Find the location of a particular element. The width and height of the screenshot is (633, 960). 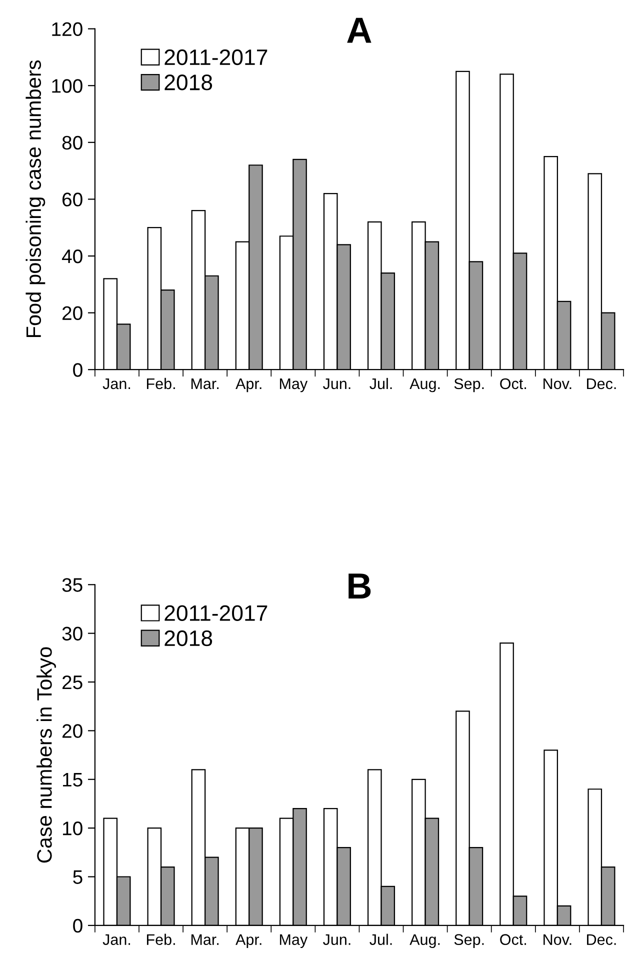

chart-title: B is located at coordinates (359, 586).